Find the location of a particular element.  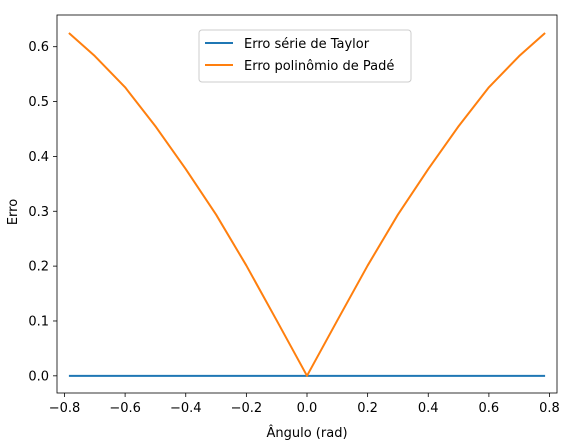

y-tick-label: 0.0 is located at coordinates (38, 376).